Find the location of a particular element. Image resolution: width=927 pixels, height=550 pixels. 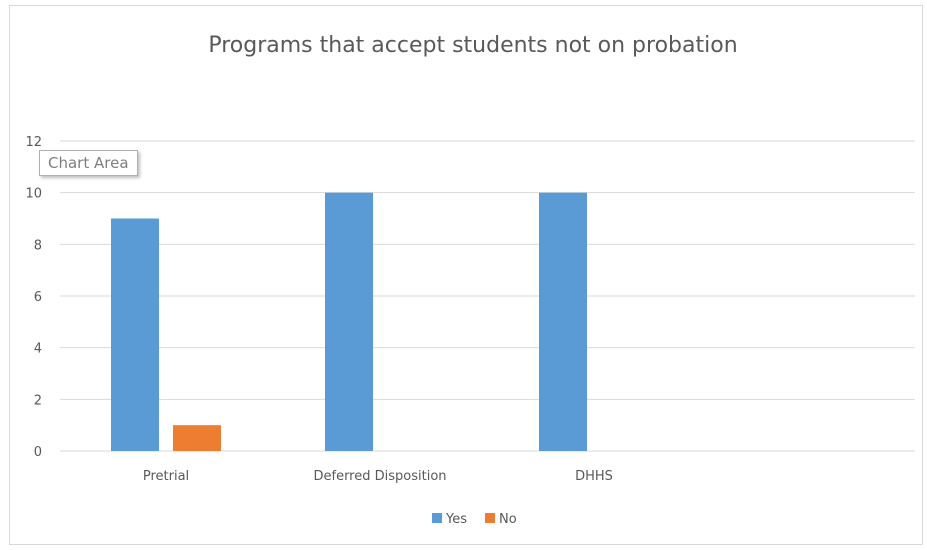

category-label: Pretrial is located at coordinates (166, 476).